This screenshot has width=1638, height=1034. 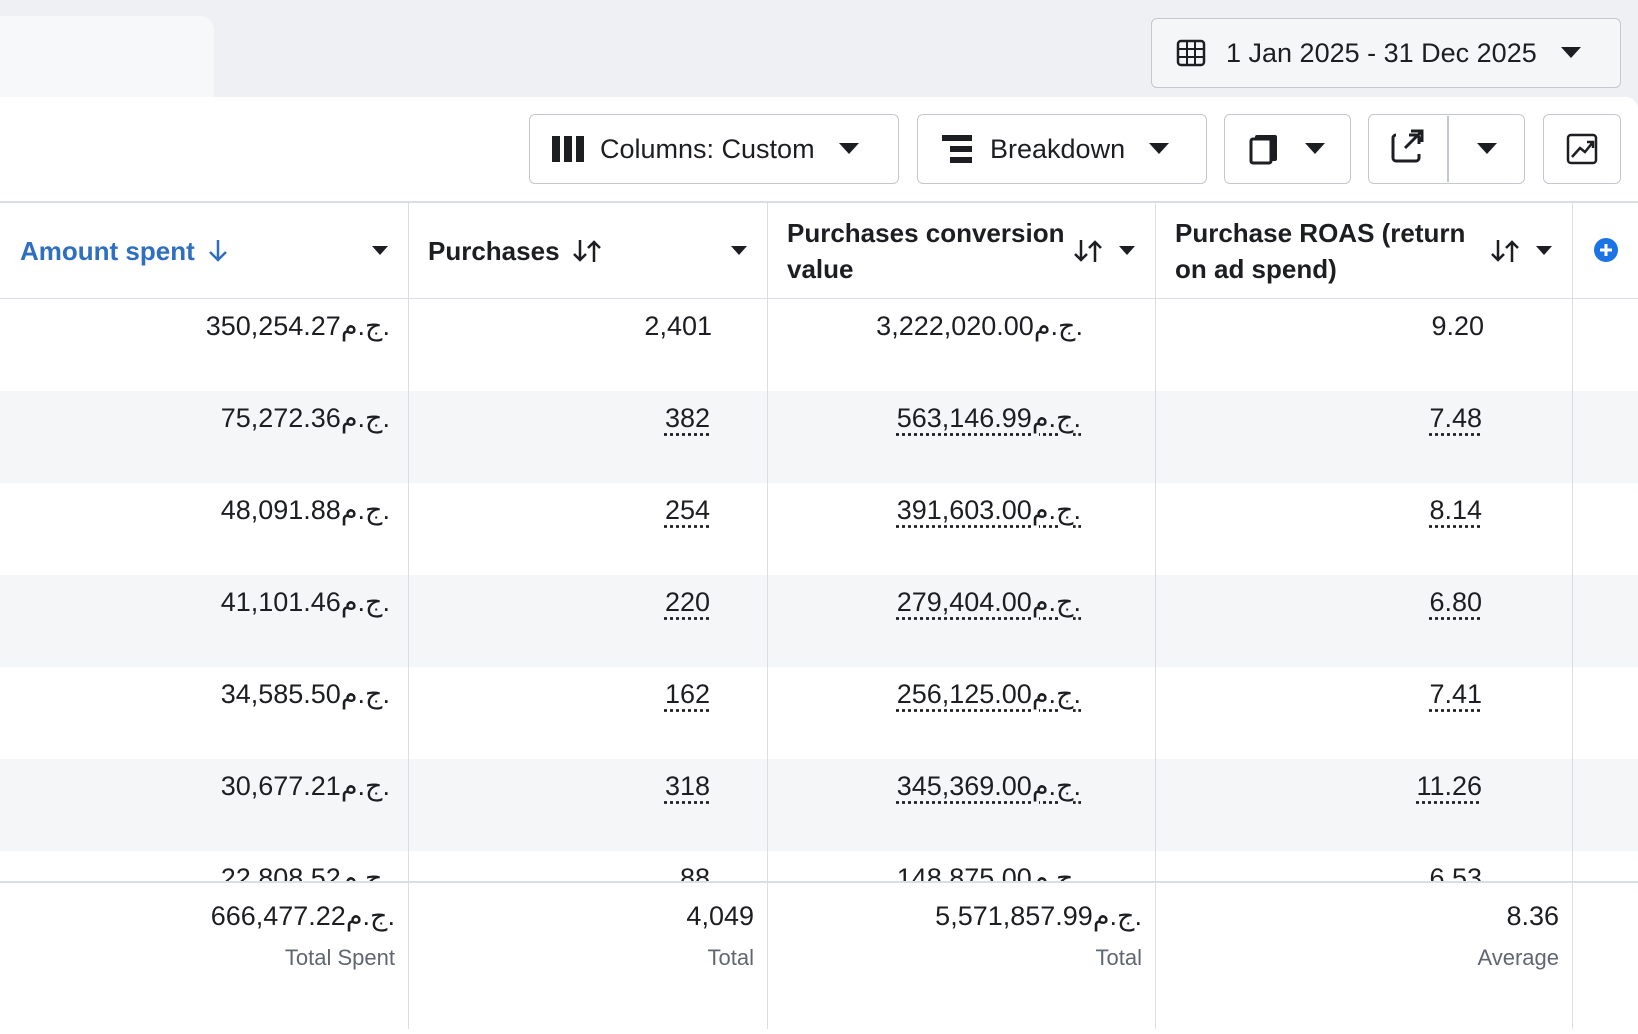 What do you see at coordinates (926, 251) in the screenshot?
I see `header-label: Purchases conversion value` at bounding box center [926, 251].